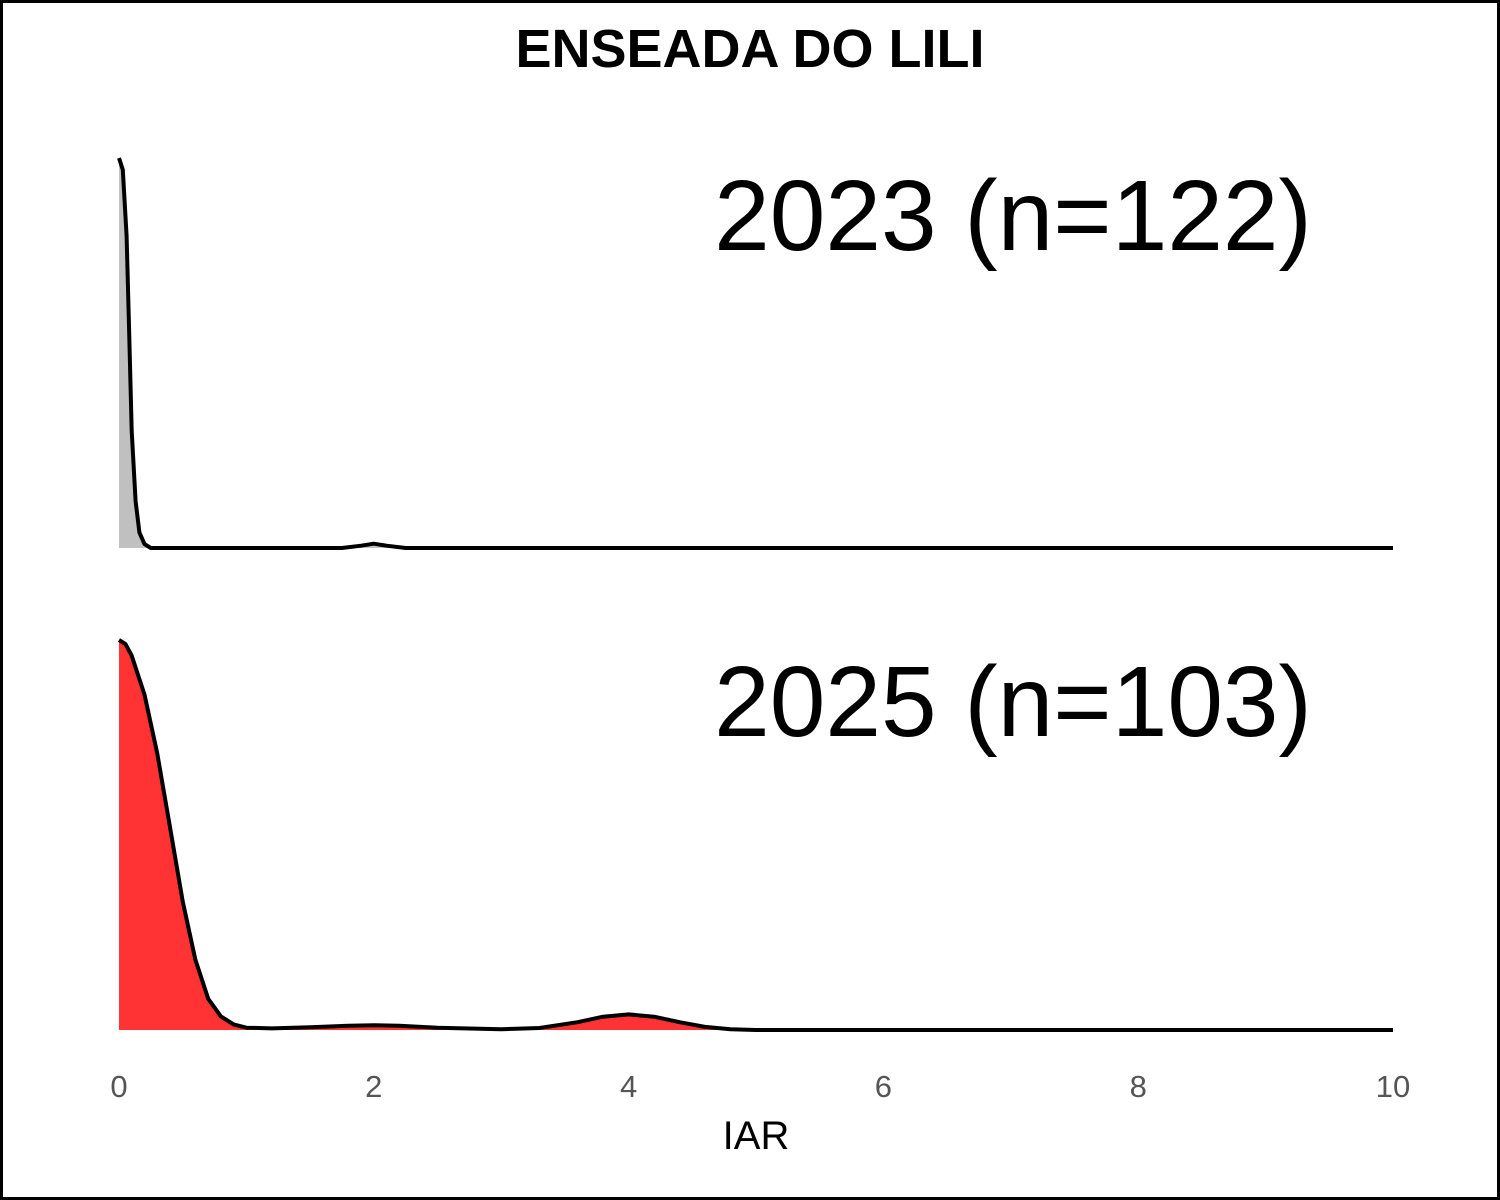 The height and width of the screenshot is (1200, 1500). Describe the element at coordinates (1393, 1086) in the screenshot. I see `x-tick-label: 10` at that location.